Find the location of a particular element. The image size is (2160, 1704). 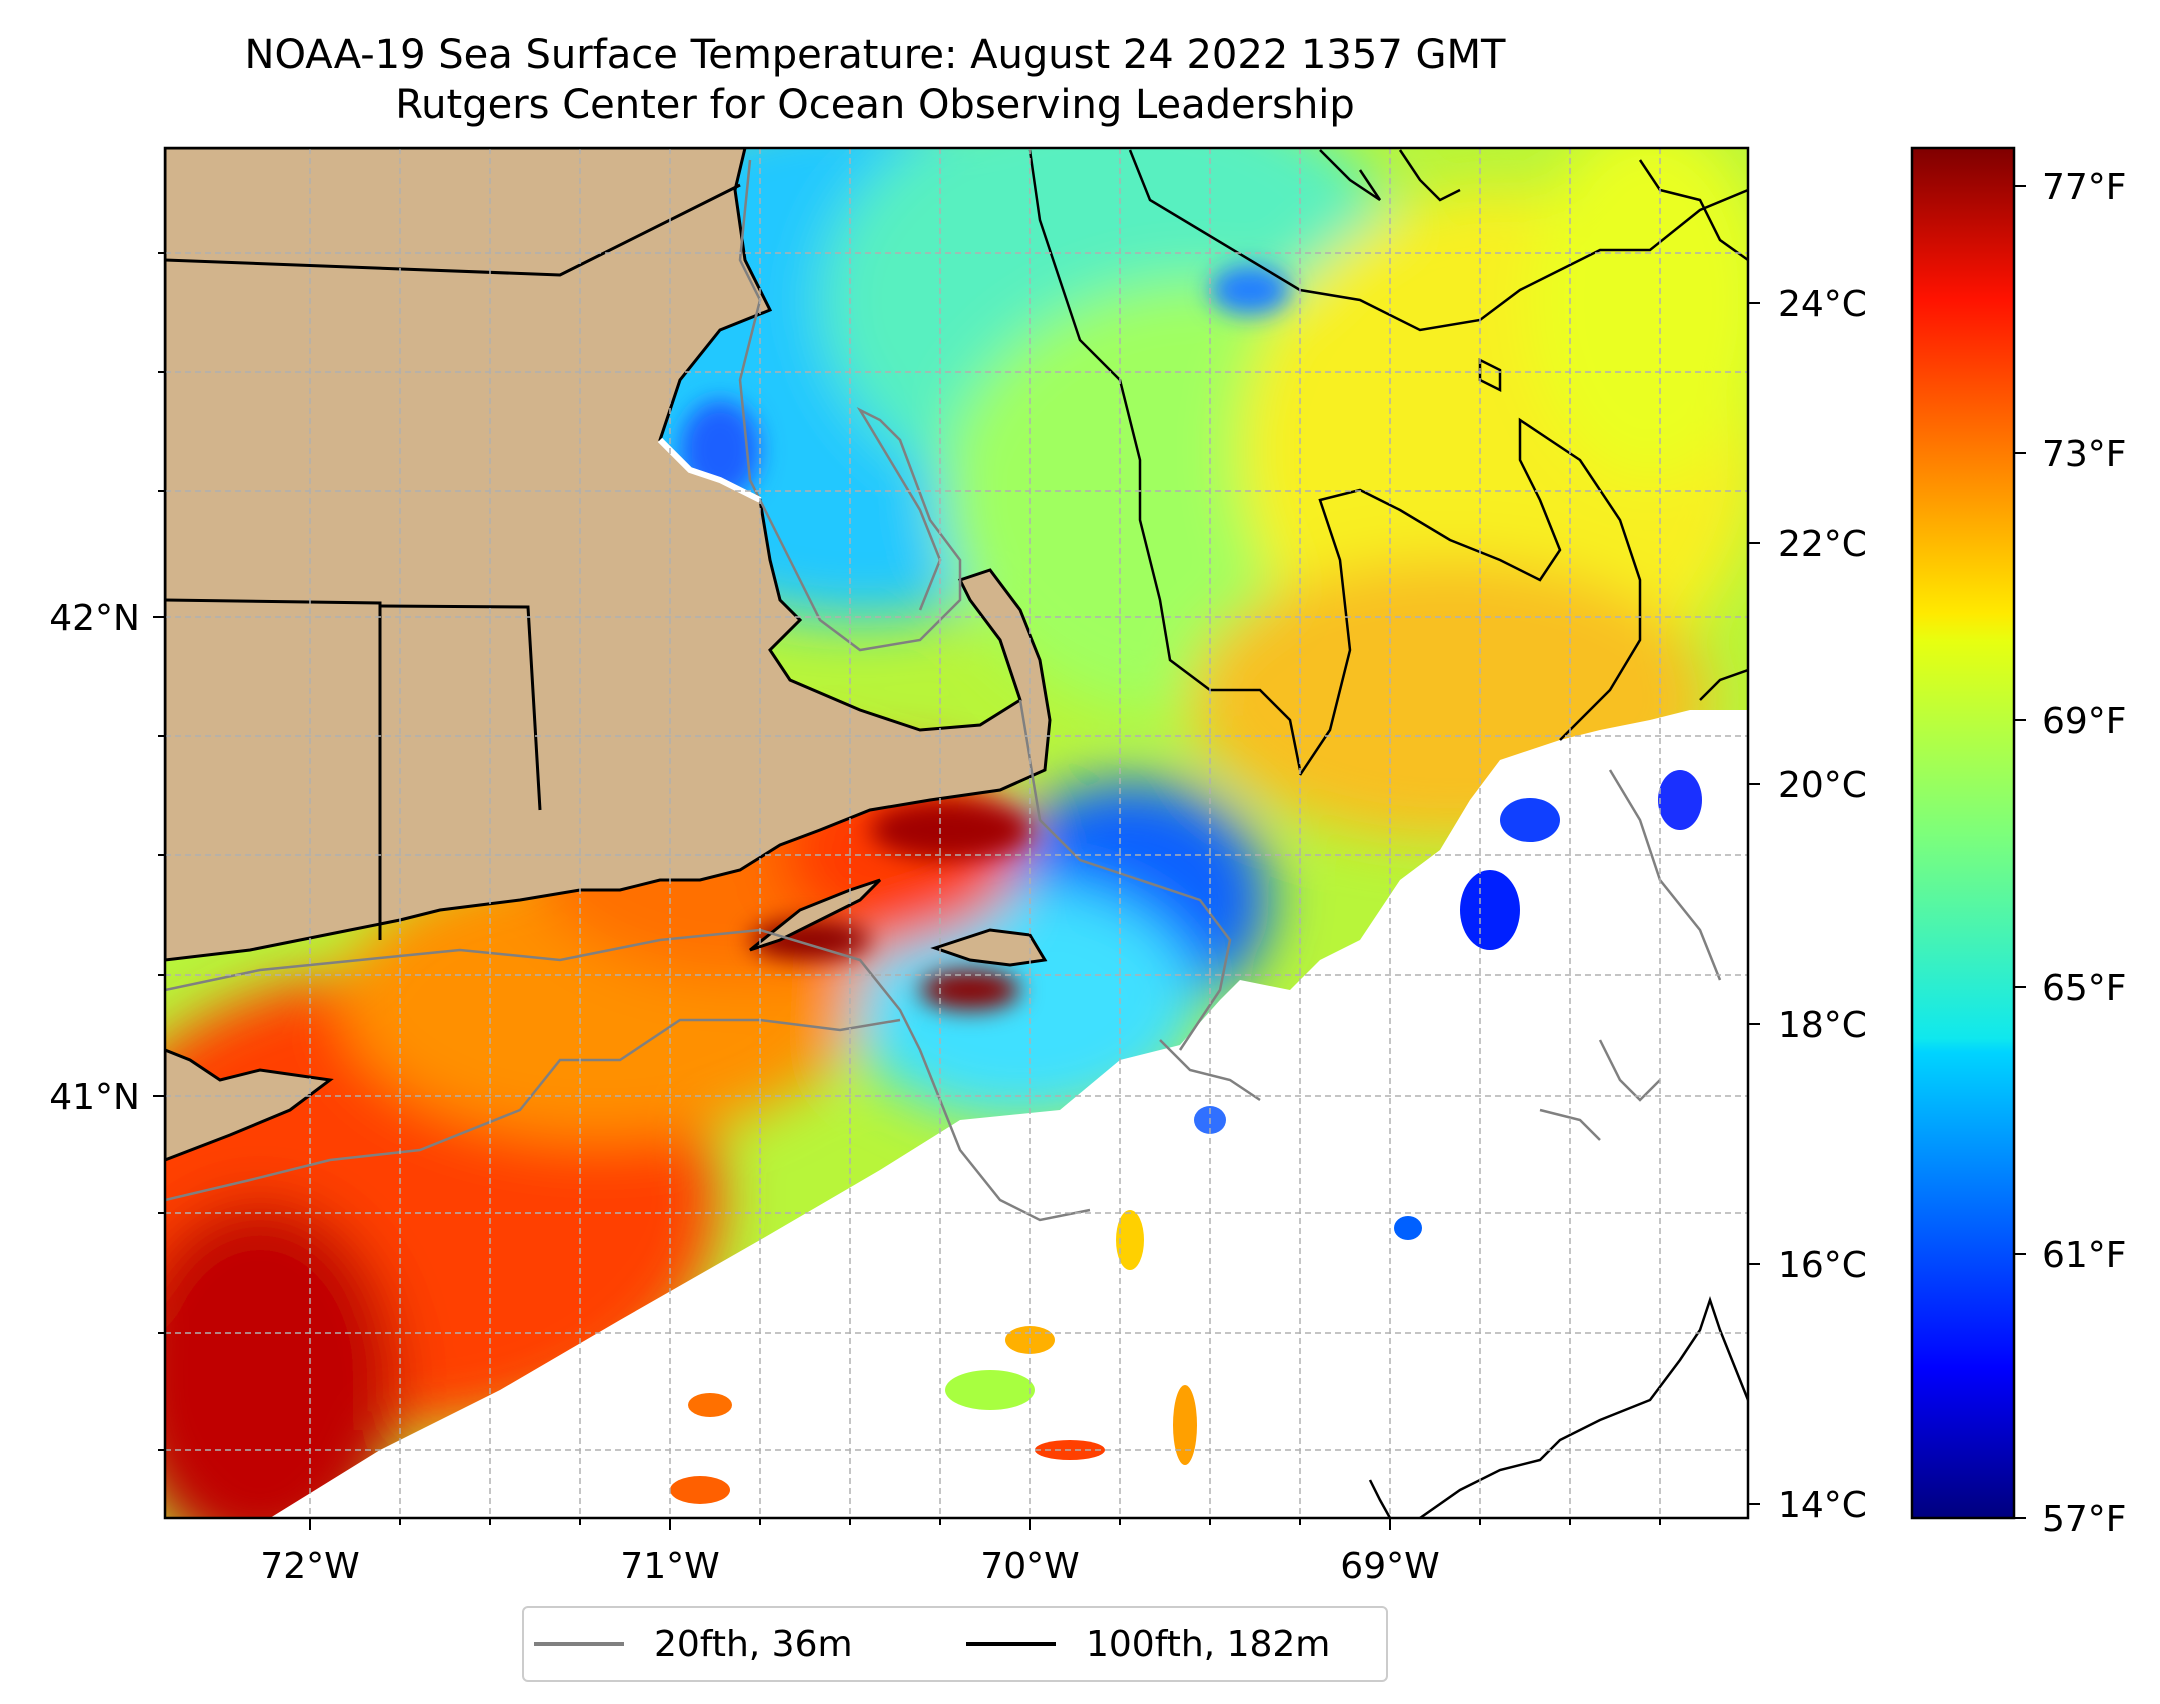

x-axis is located at coordinates (985, 1524).